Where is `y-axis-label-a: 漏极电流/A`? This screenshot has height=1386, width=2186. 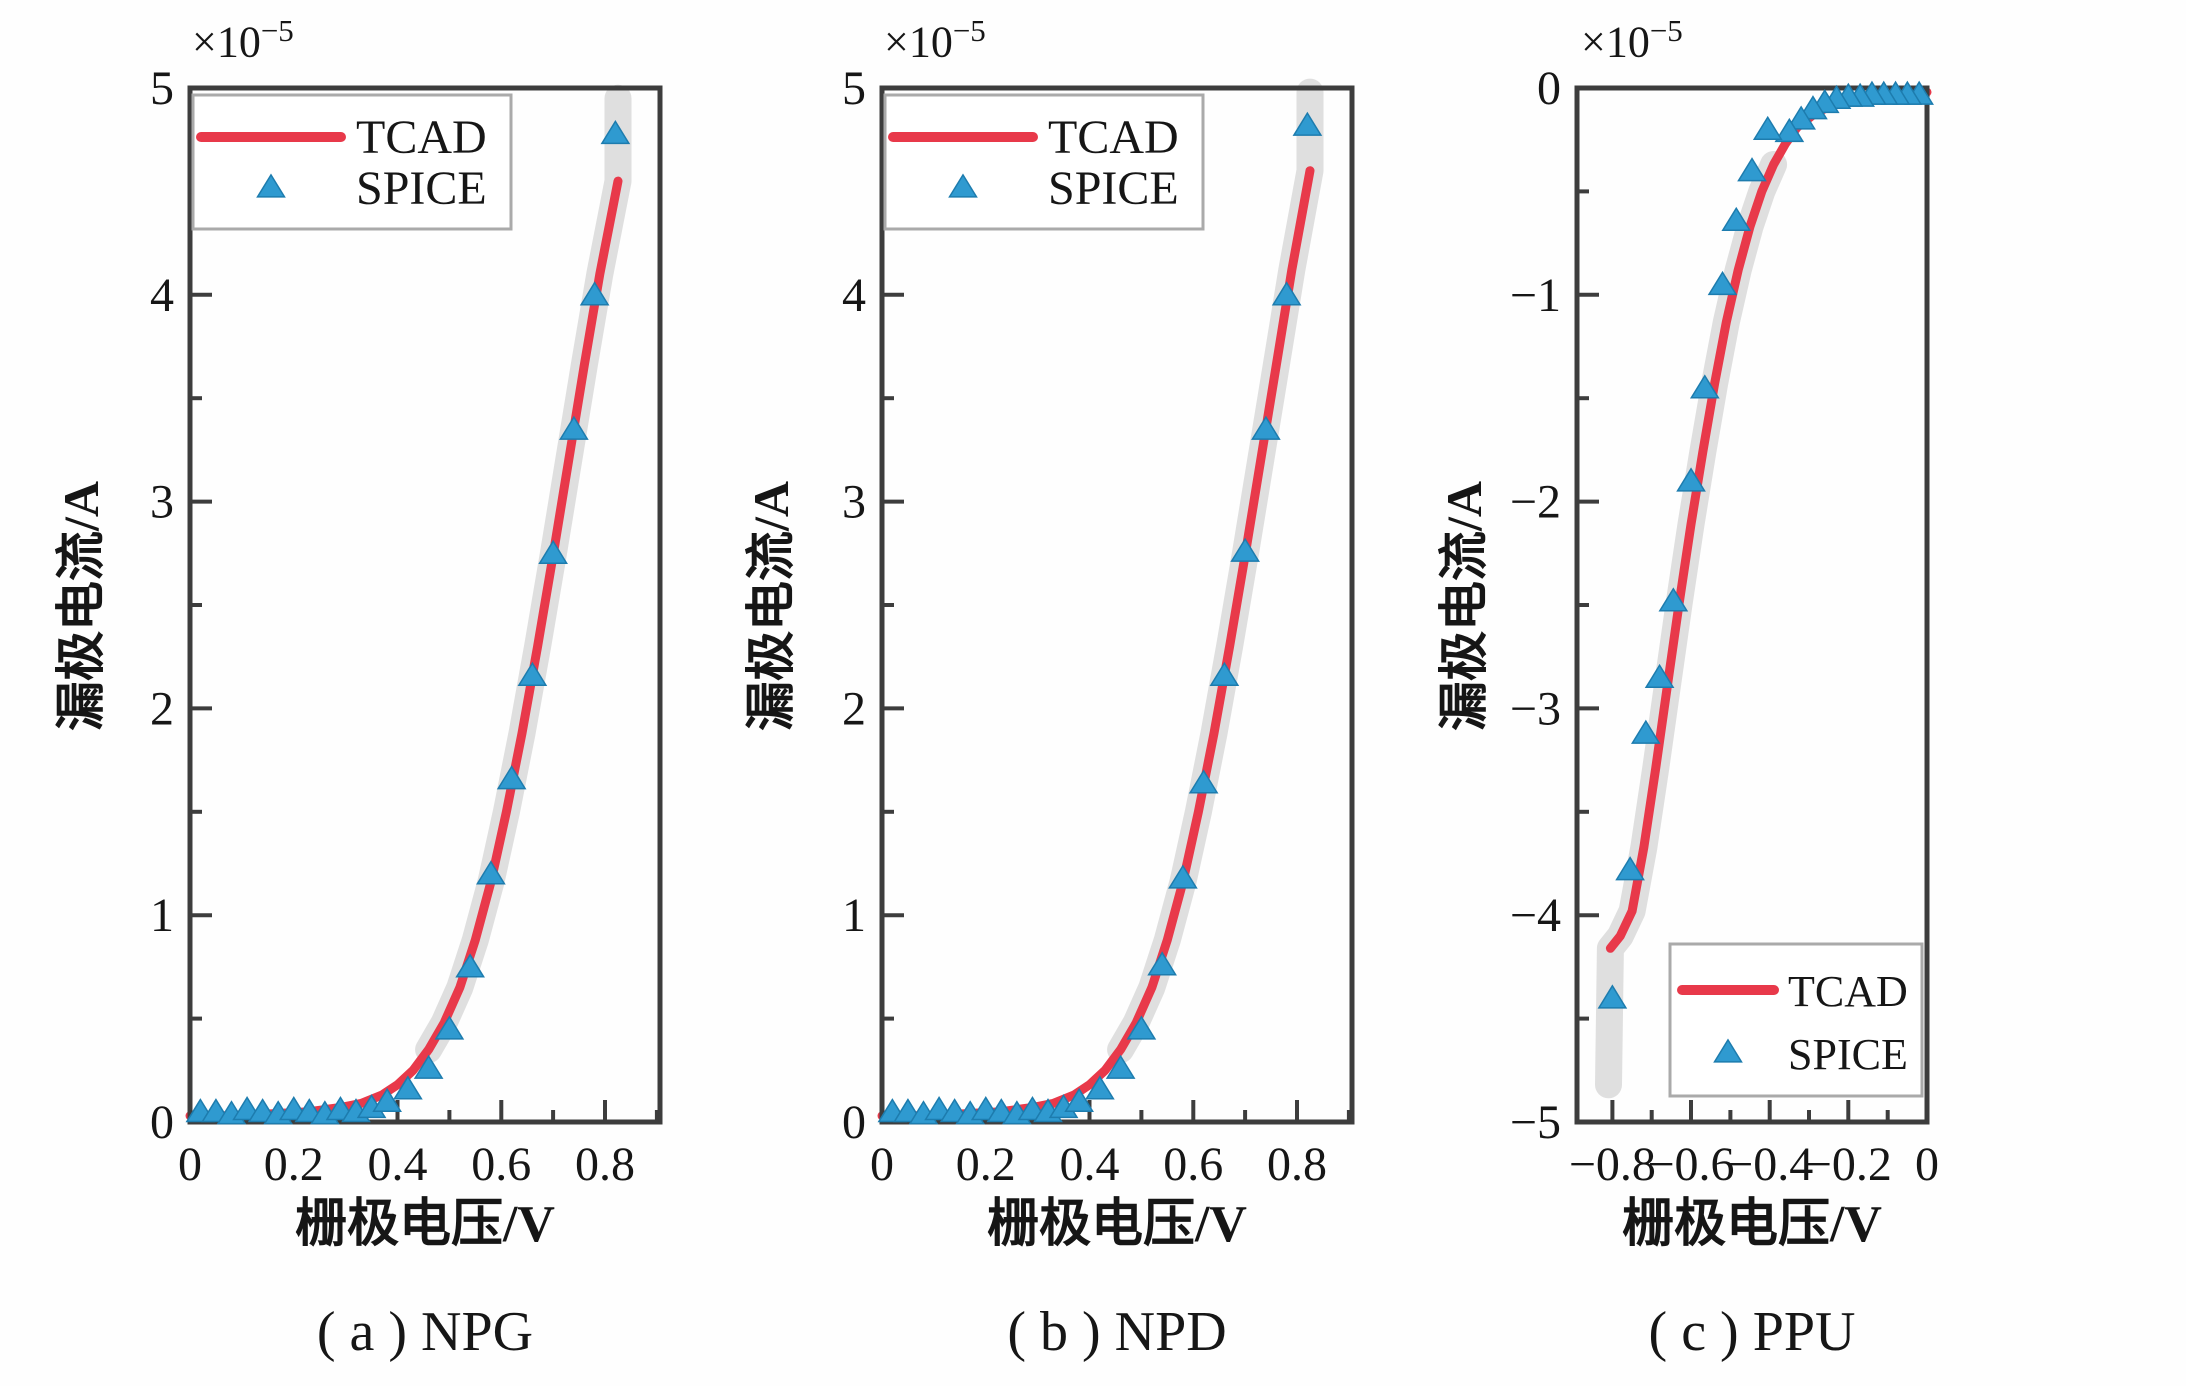 y-axis-label-a: 漏极电流/A is located at coordinates (81, 606).